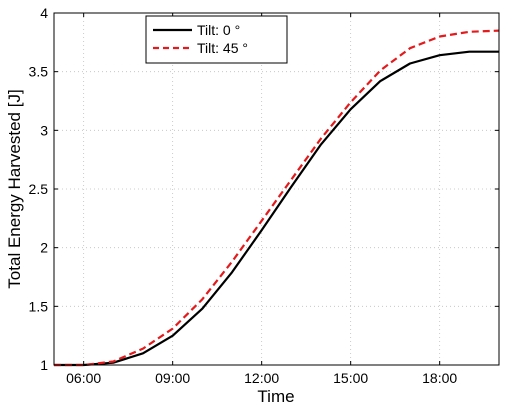 Image resolution: width=506 pixels, height=407 pixels. Describe the element at coordinates (172, 378) in the screenshot. I see `x-tick-label: 09:00` at that location.